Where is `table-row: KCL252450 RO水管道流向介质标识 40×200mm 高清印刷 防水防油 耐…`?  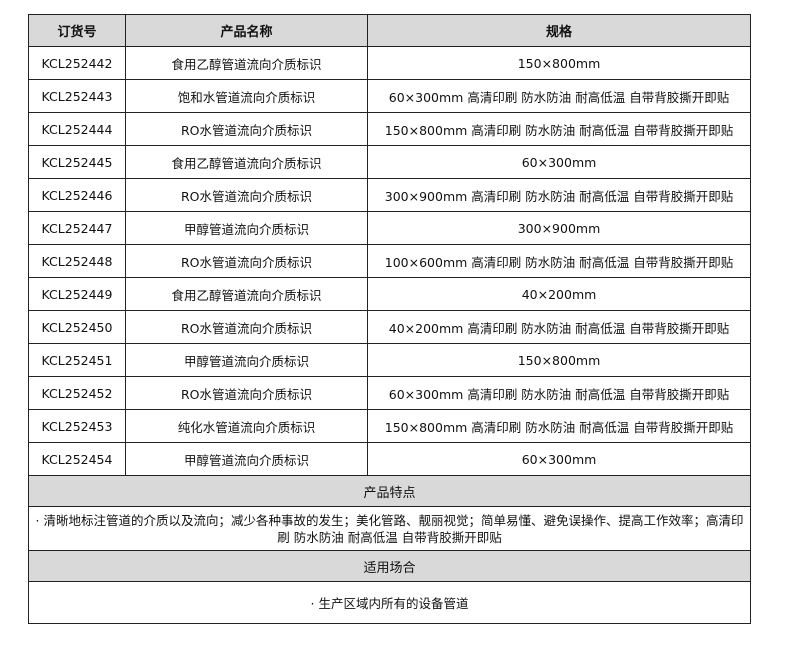
table-row: KCL252450 RO水管道流向介质标识 40×200mm 高清印刷 防水防油 耐… is located at coordinates (389, 327).